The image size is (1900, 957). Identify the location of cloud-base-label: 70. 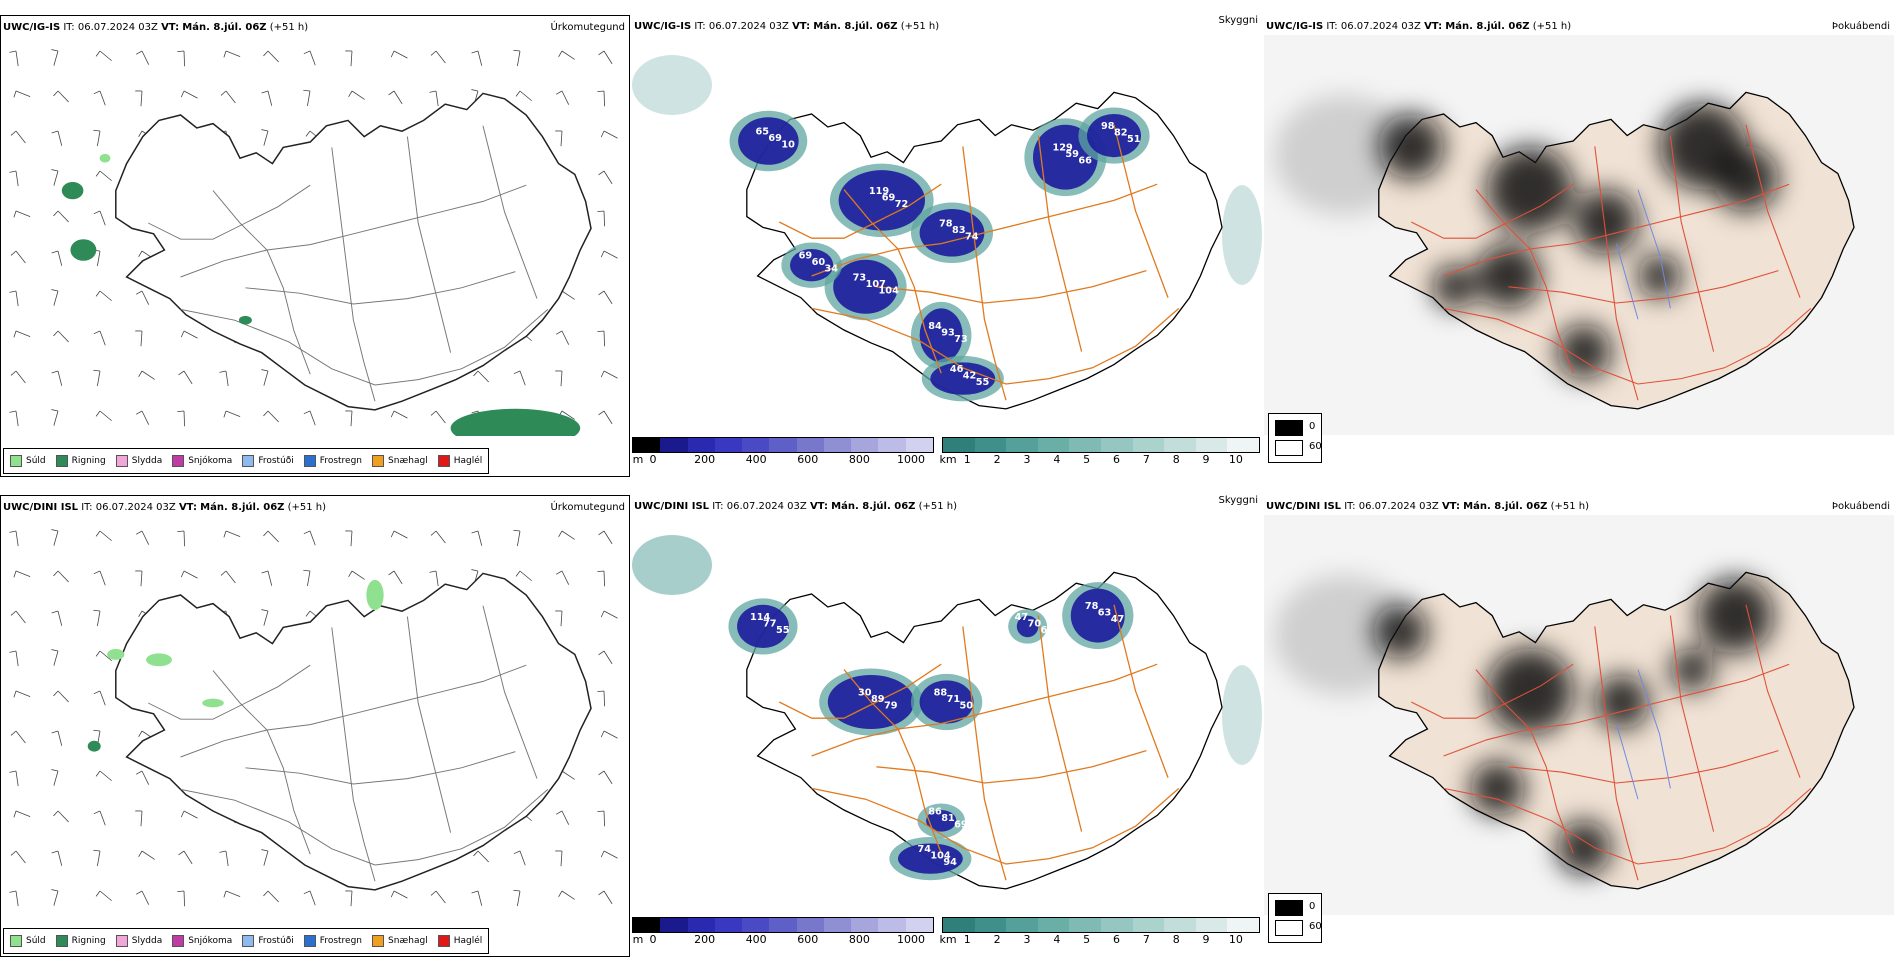
(1035, 623).